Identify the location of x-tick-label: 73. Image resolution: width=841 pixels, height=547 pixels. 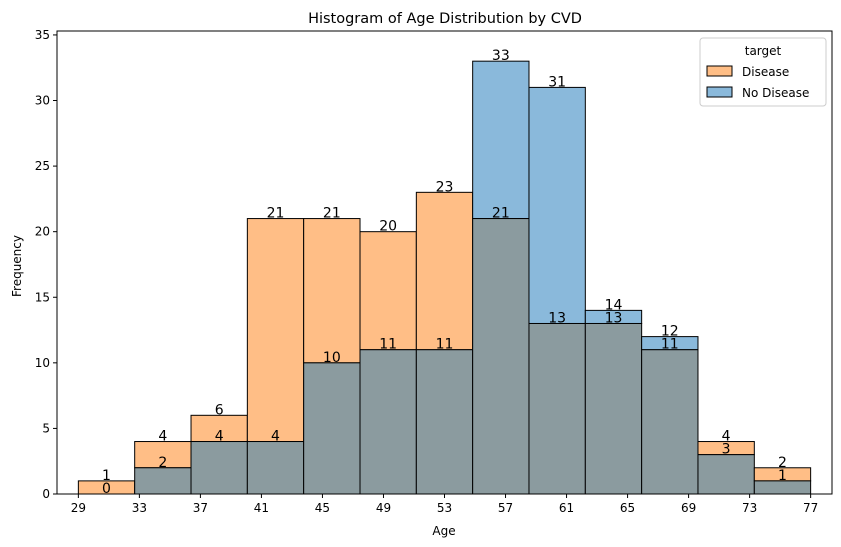
(749, 508).